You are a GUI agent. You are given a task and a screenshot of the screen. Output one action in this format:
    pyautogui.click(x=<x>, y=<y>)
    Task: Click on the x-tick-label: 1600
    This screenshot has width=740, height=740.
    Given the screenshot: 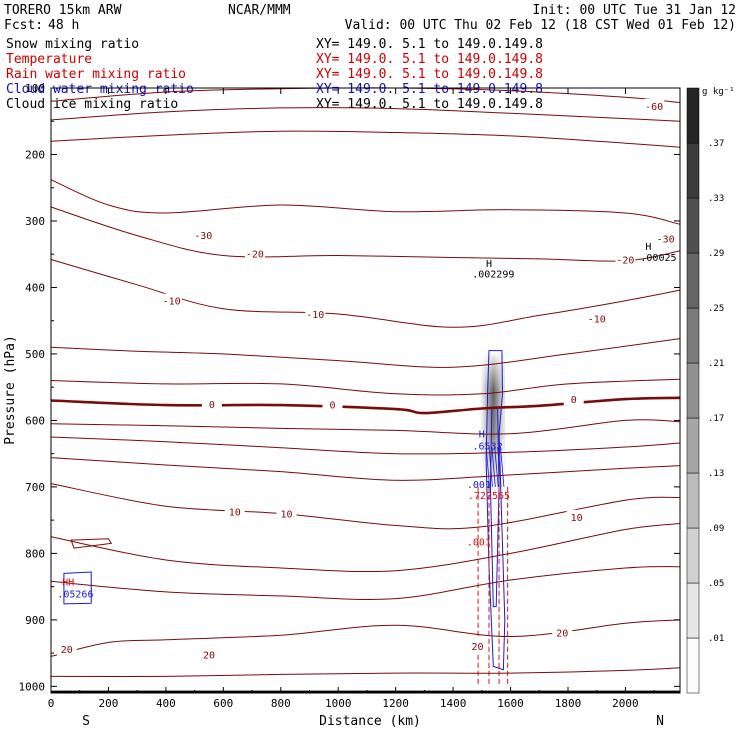 What is the action you would take?
    pyautogui.click(x=510, y=703)
    